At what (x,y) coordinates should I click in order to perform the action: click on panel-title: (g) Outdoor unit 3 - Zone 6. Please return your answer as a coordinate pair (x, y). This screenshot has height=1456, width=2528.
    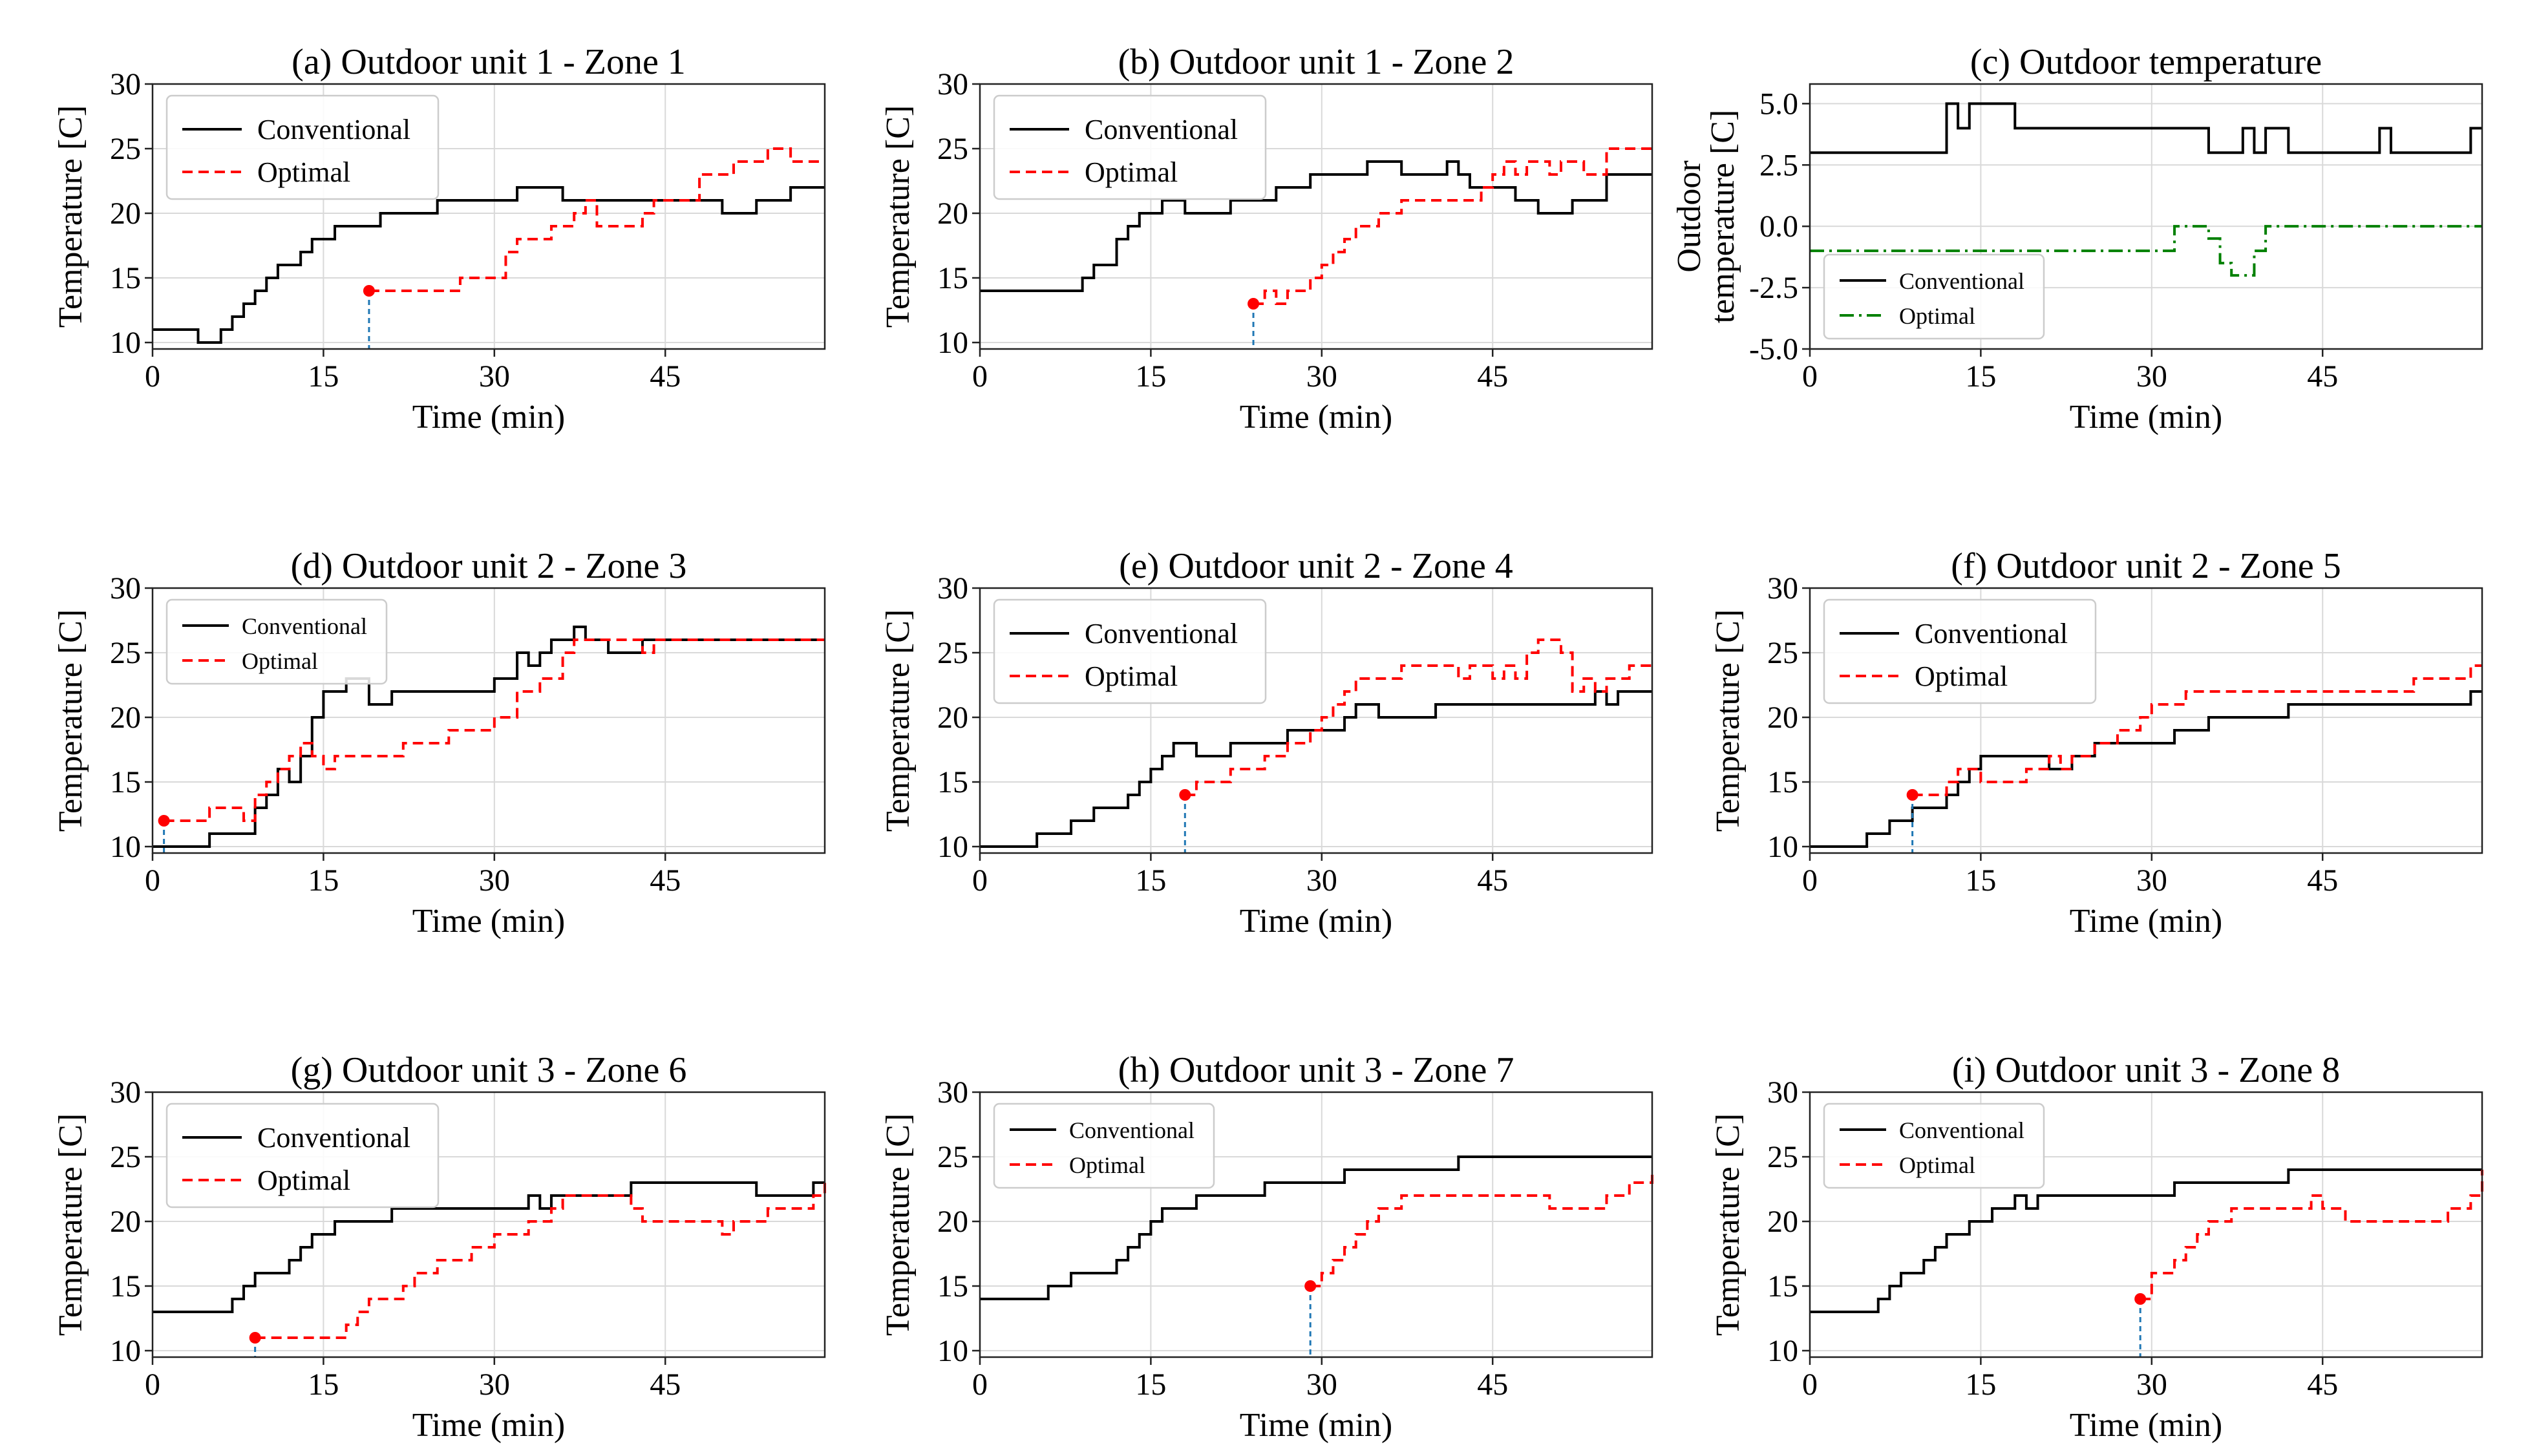
    Looking at the image, I should click on (489, 1070).